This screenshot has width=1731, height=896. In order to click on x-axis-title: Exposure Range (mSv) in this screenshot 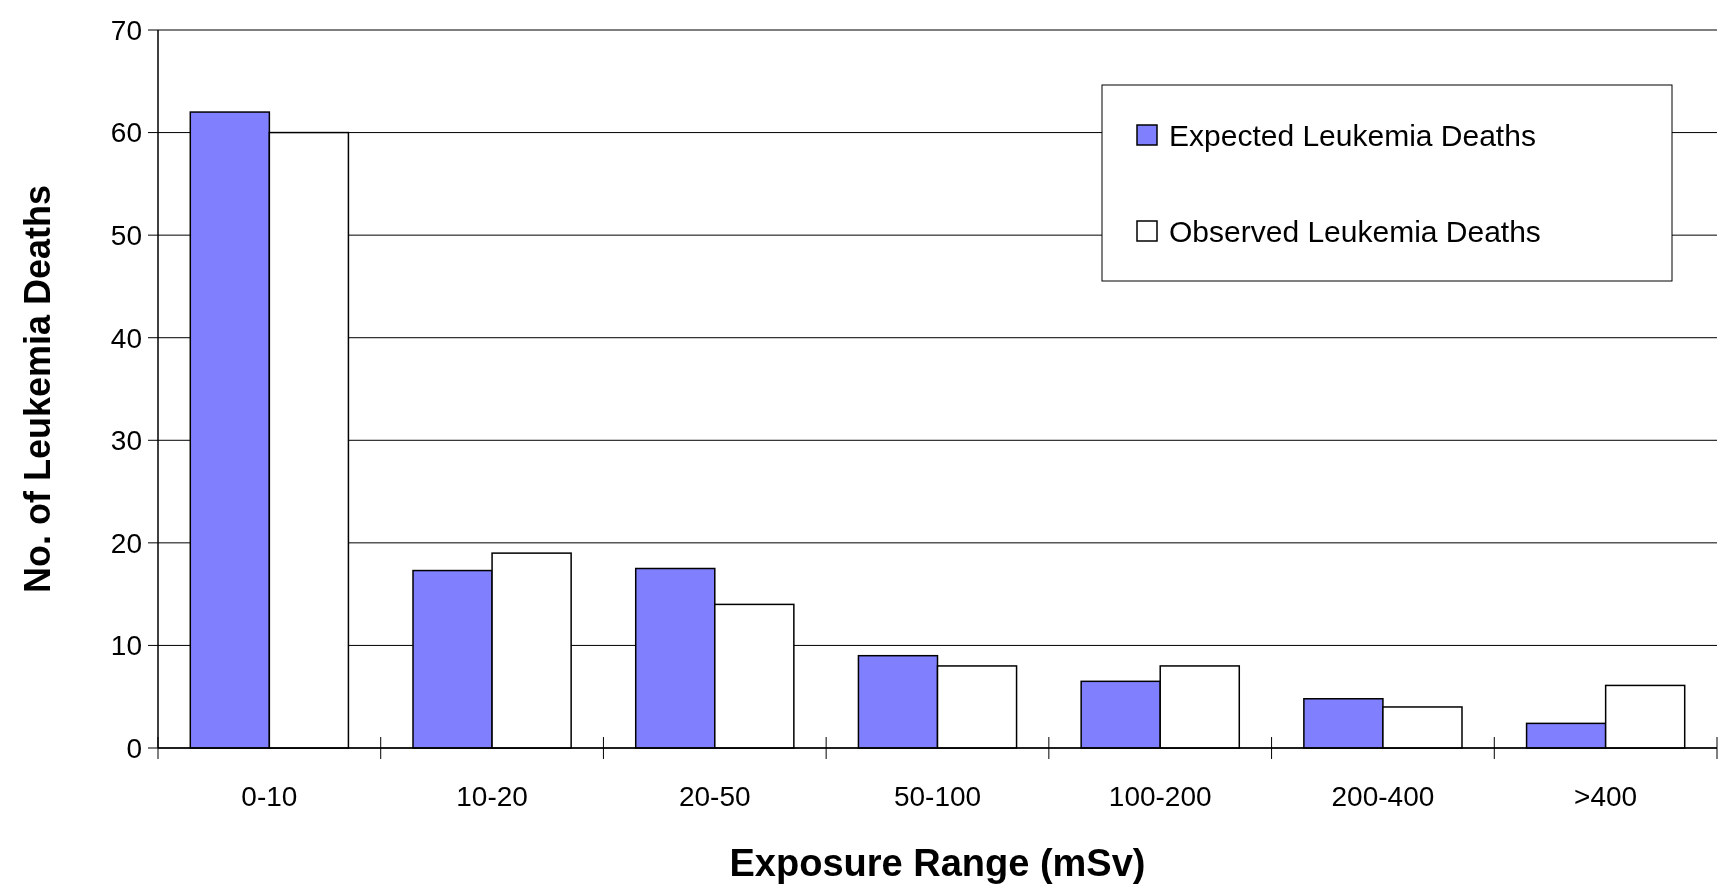, I will do `click(937, 863)`.